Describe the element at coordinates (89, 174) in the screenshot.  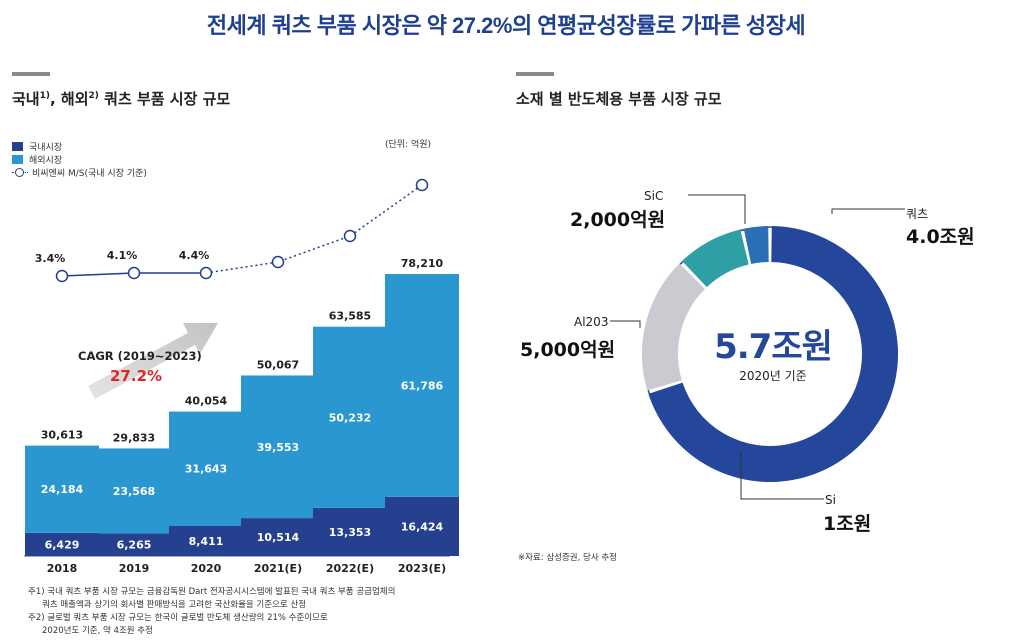
I see `legend-label-ms: 비씨엔씨 M/S(국내 시장 기준)` at that location.